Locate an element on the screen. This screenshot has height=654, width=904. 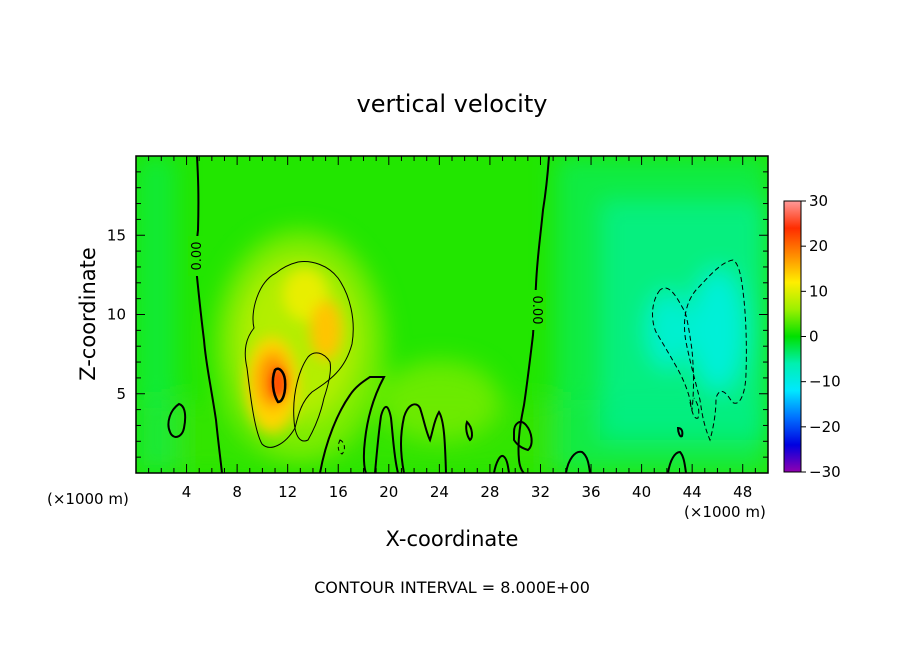
colorbar-tick-label: −20 is located at coordinates (825, 427).